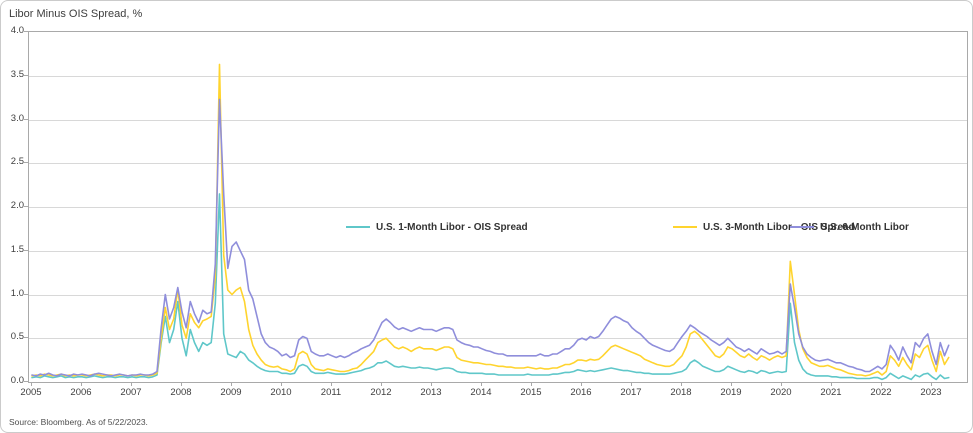 The height and width of the screenshot is (433, 973). I want to click on y-tick-label: 1.0, so click(17, 293).